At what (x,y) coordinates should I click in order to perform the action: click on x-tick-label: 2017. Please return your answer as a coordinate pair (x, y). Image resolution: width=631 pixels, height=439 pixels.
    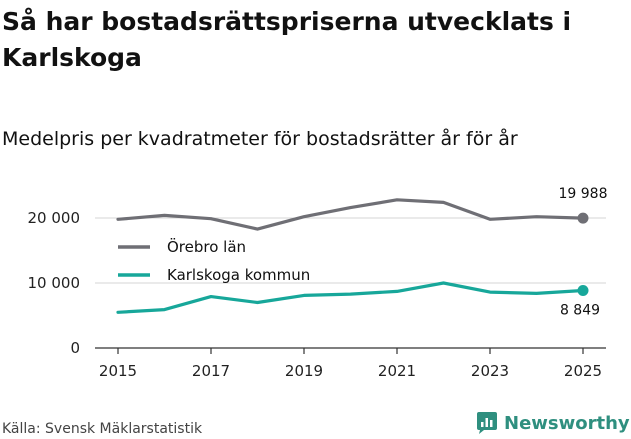
    Looking at the image, I should click on (211, 371).